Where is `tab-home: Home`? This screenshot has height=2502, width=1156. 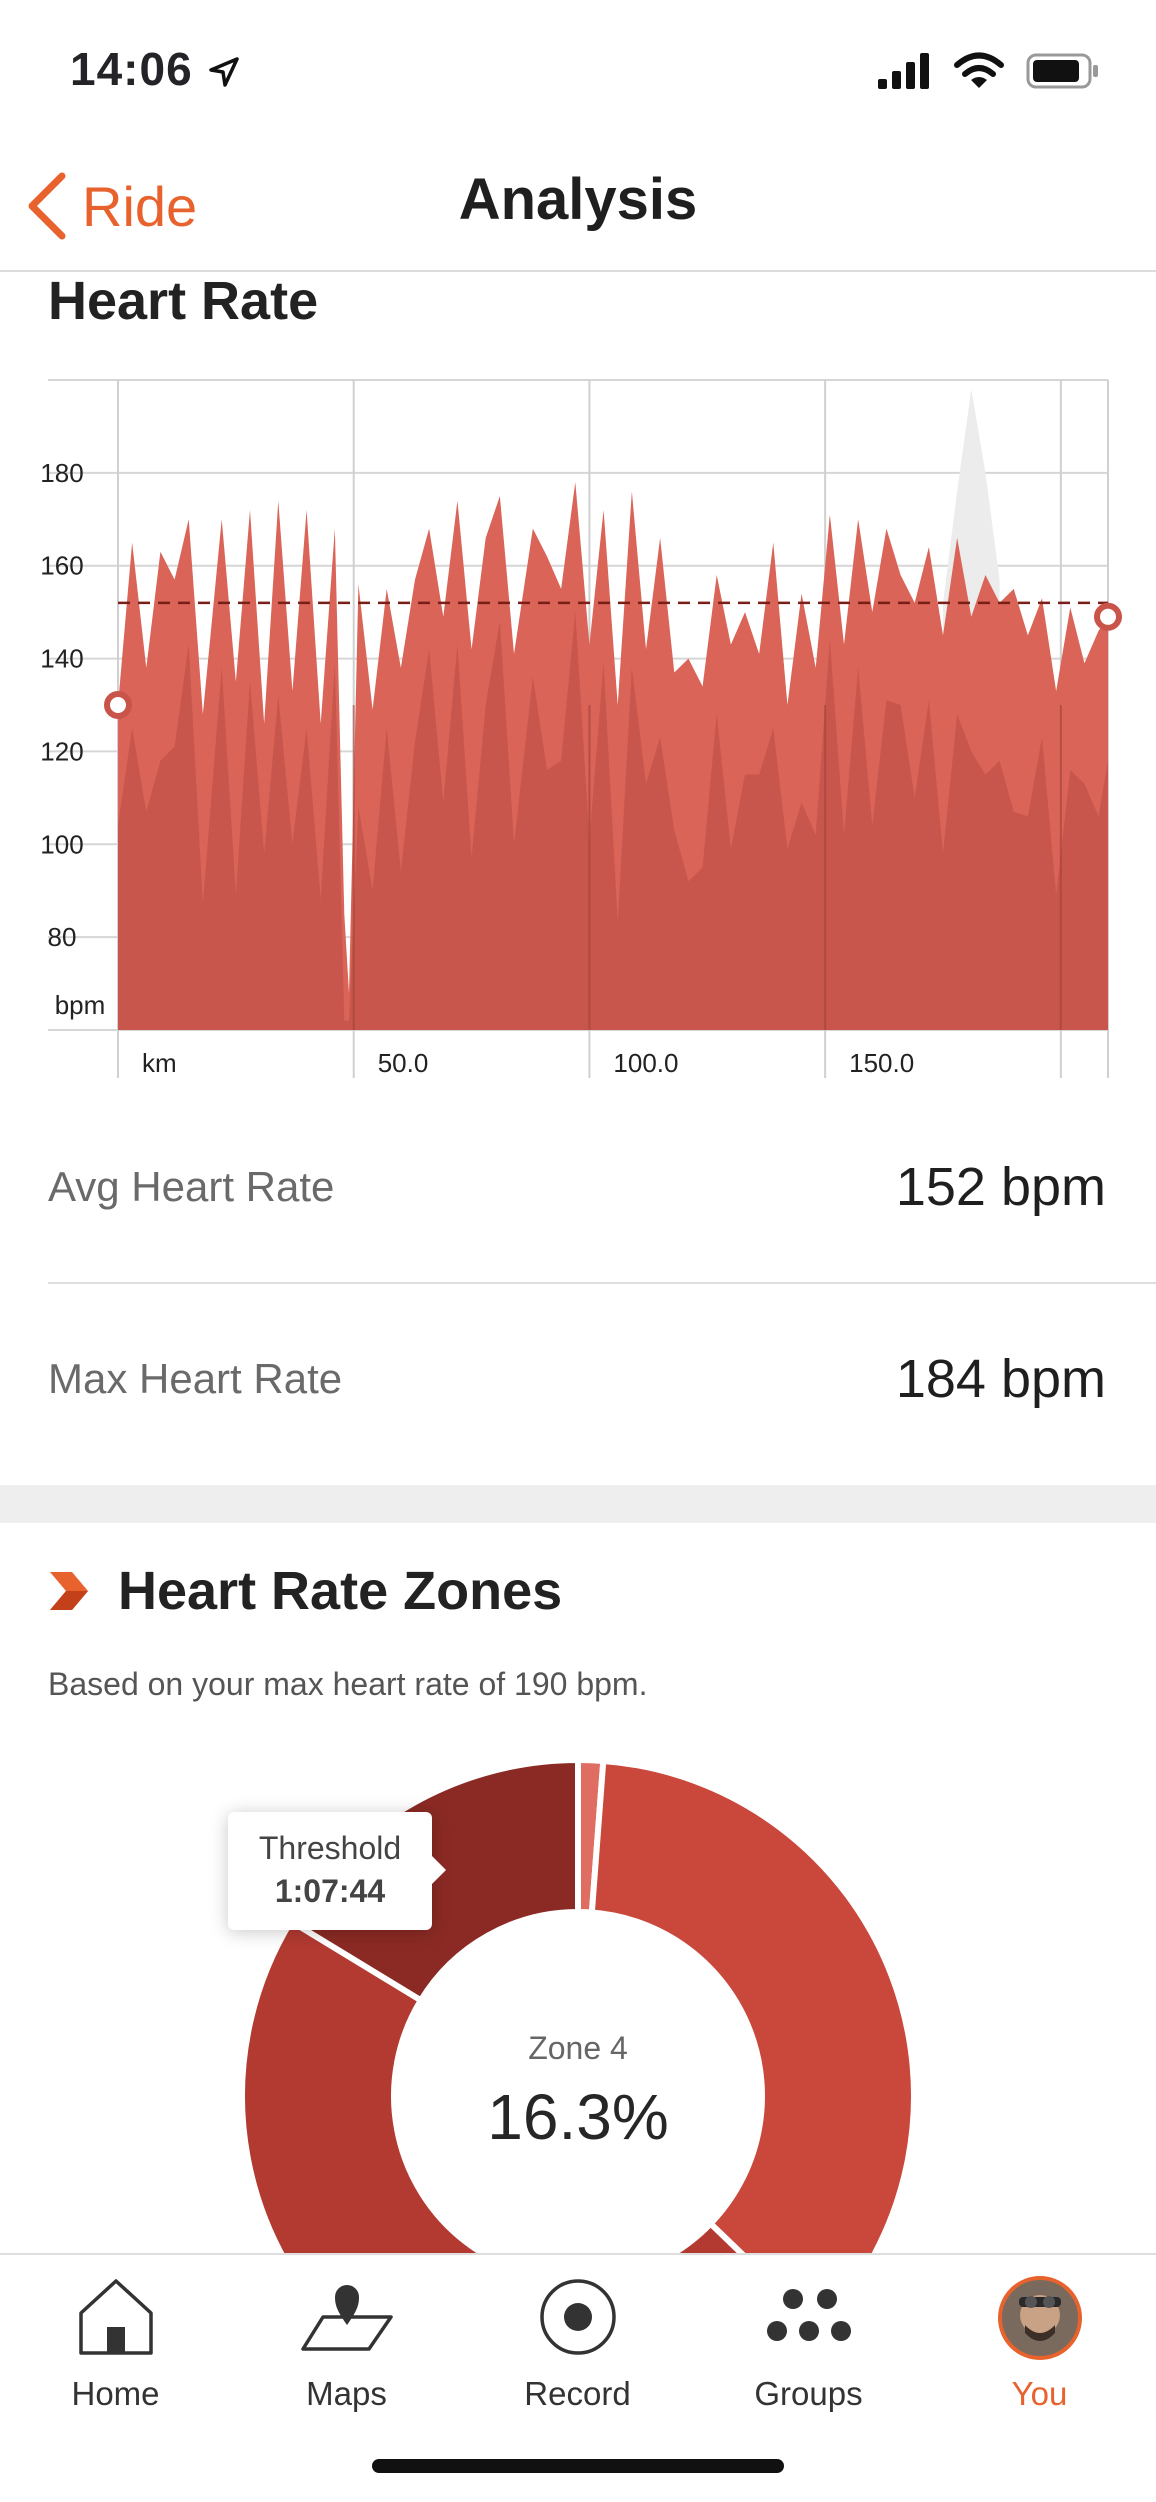 tab-home: Home is located at coordinates (115, 2355).